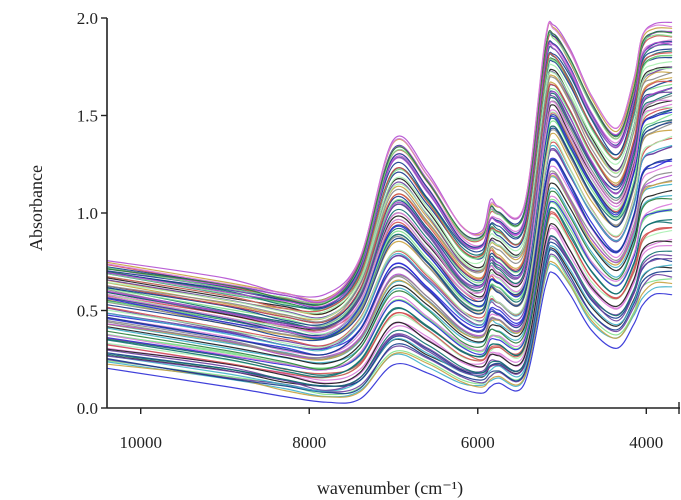 This screenshot has height=500, width=681. What do you see at coordinates (140, 442) in the screenshot?
I see `x-tick-label: 10000` at bounding box center [140, 442].